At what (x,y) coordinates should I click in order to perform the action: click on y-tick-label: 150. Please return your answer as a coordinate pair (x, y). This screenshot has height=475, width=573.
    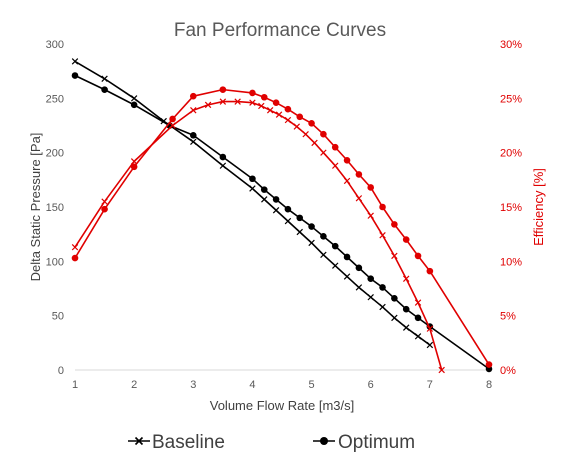
    Looking at the image, I should click on (55, 208).